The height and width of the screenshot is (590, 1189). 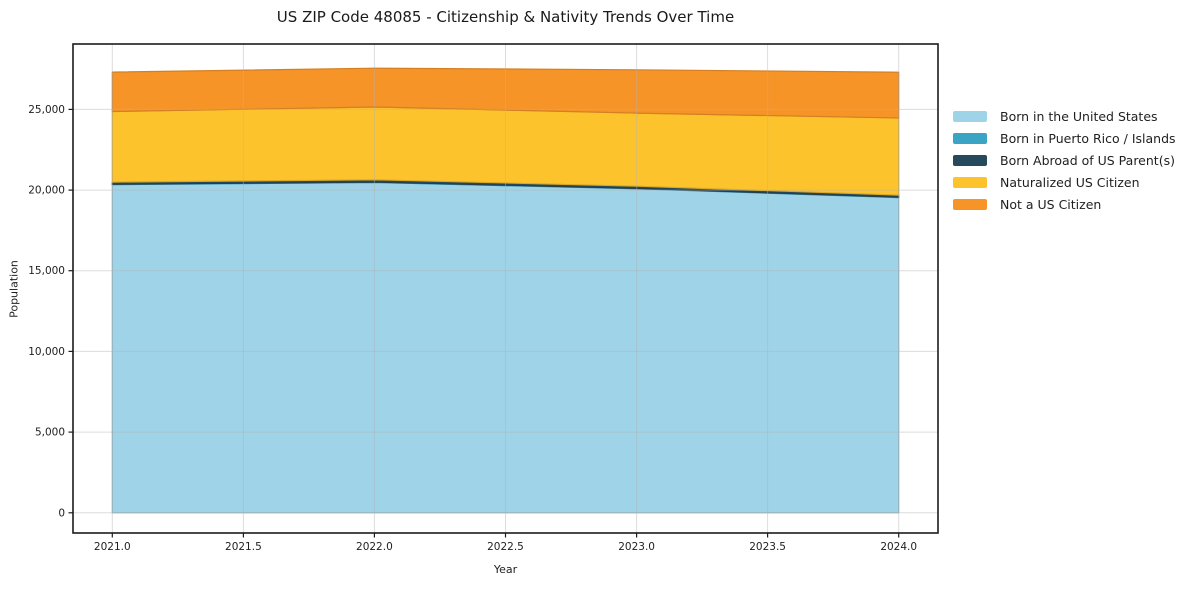 What do you see at coordinates (1087, 160) in the screenshot?
I see `legend-label: Born Abroad of US Parent(s)` at bounding box center [1087, 160].